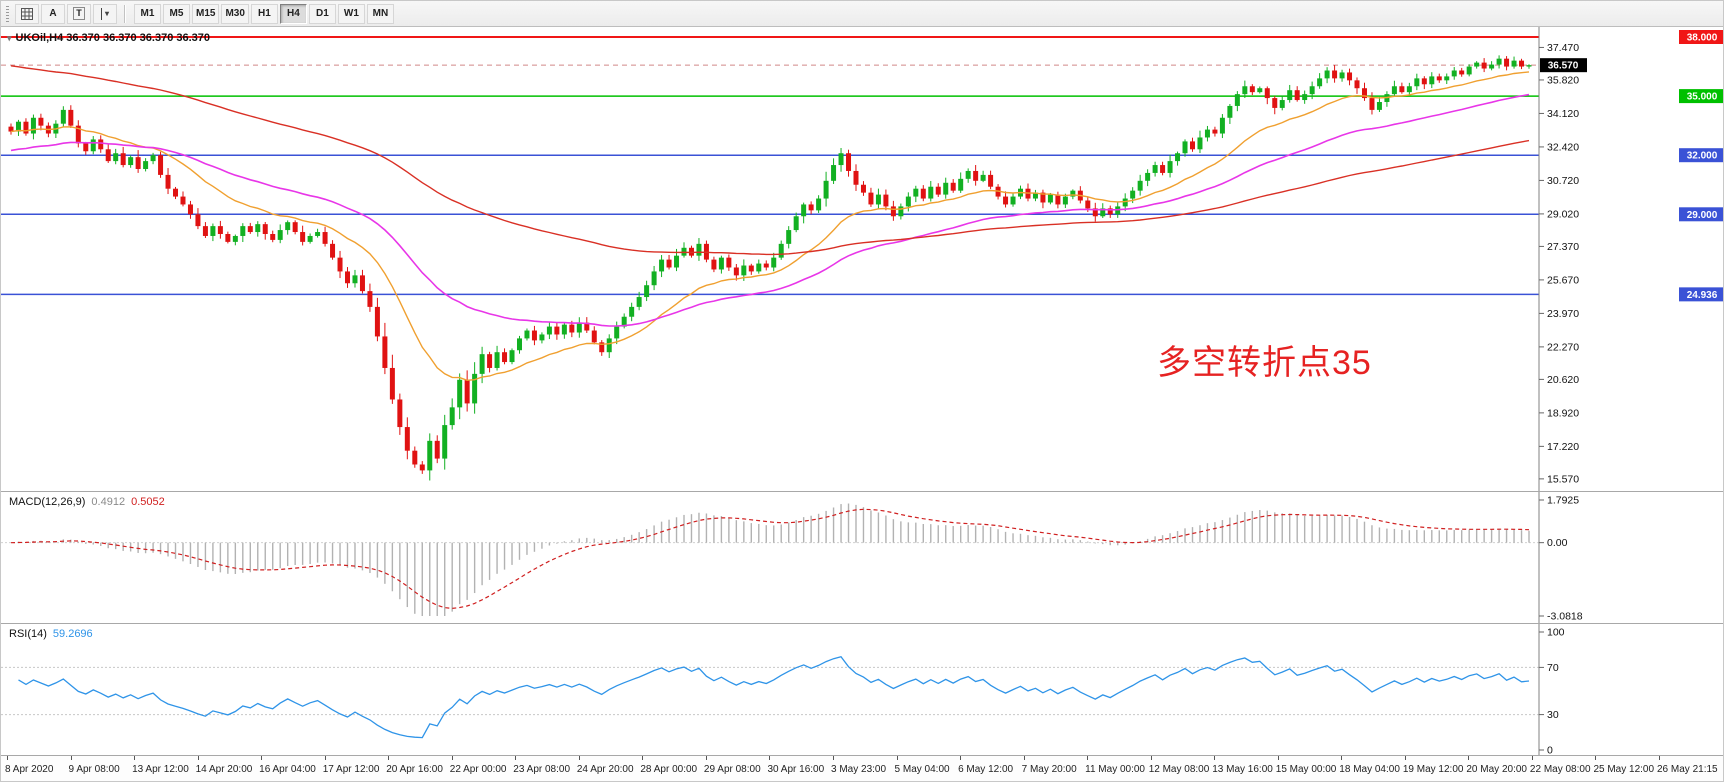  Describe the element at coordinates (380, 13) in the screenshot. I see `timeframe-button-mn: MN` at that location.